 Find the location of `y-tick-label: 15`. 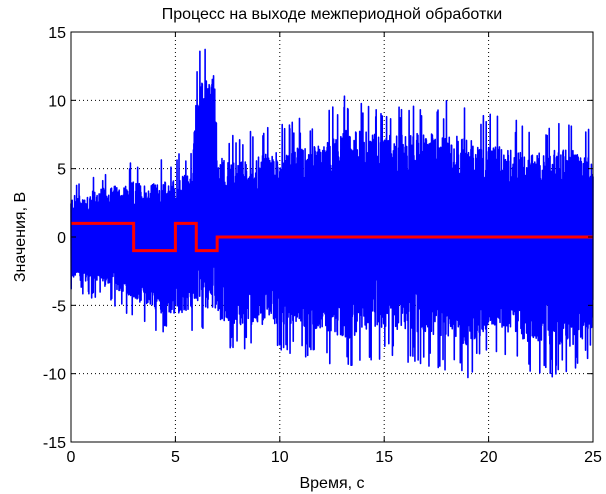

y-tick-label: 15 is located at coordinates (57, 33).